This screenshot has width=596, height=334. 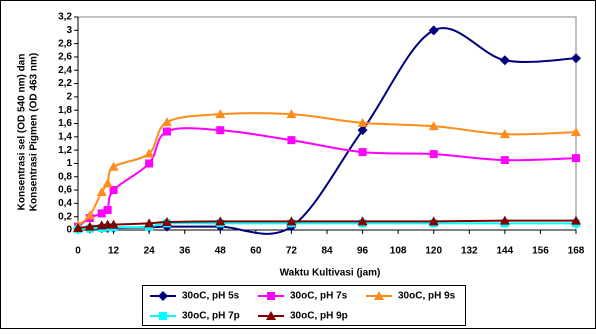 What do you see at coordinates (65, 83) in the screenshot?
I see `y-tick-label: 2,2` at bounding box center [65, 83].